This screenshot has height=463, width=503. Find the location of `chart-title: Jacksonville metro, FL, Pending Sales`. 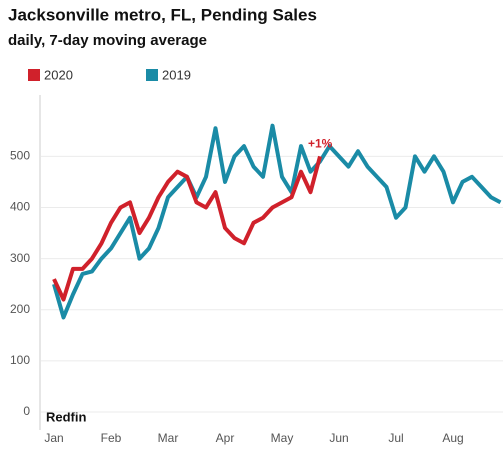

chart-title: Jacksonville metro, FL, Pending Sales is located at coordinates (162, 14).